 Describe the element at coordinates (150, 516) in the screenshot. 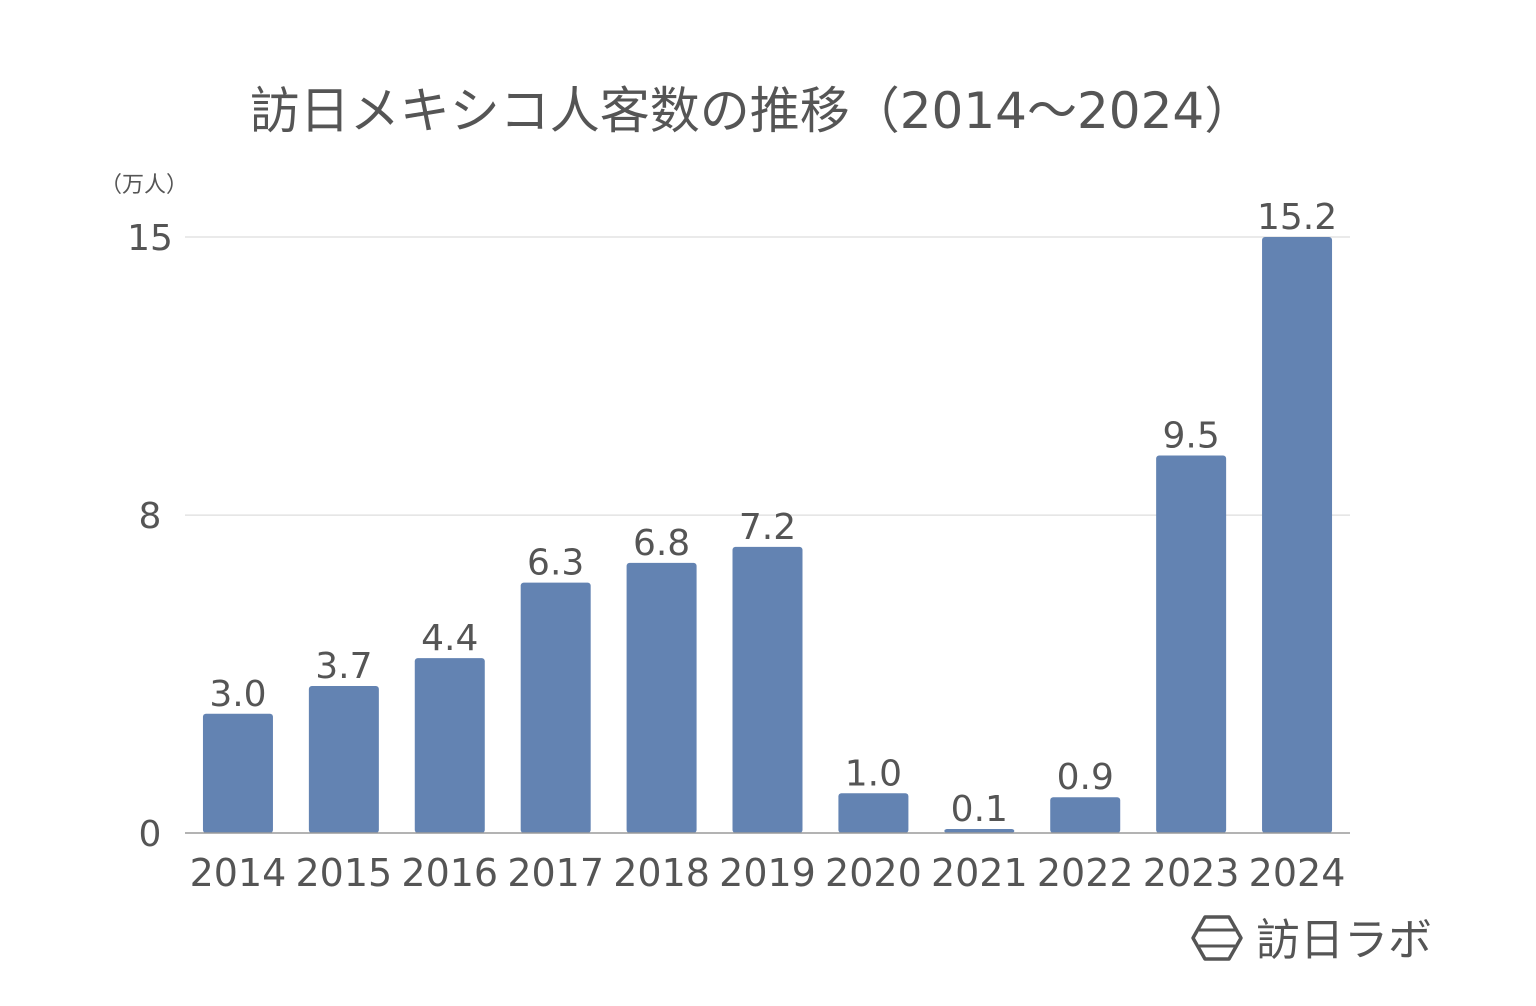

I see `y-tick-label: 8` at that location.